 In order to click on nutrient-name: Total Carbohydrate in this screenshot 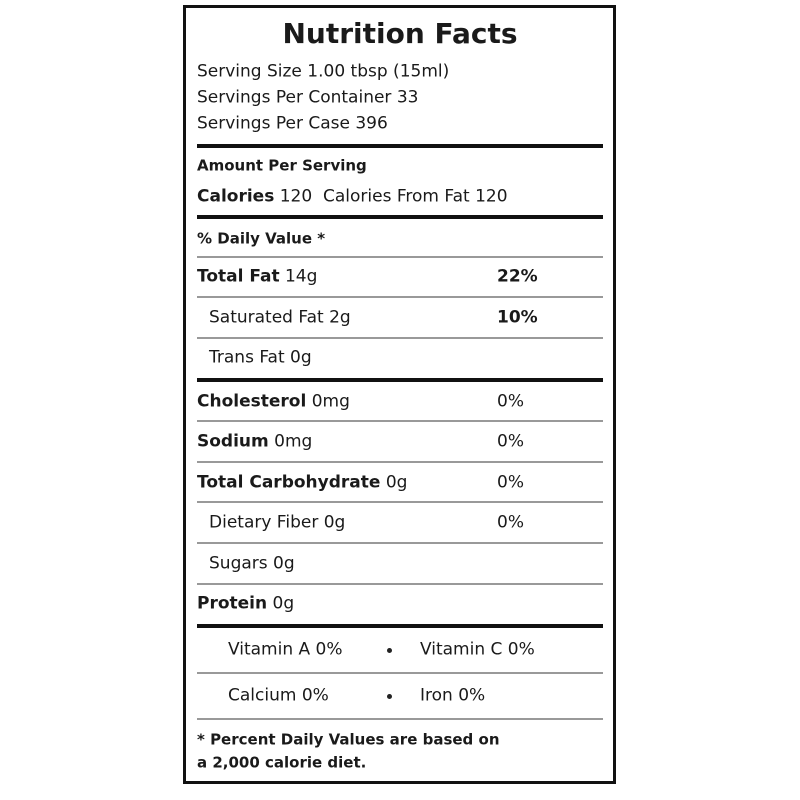, I will do `click(289, 482)`.